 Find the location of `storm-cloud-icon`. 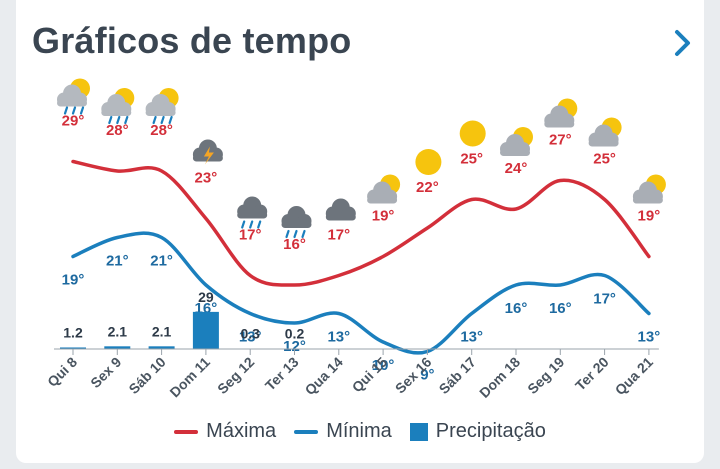

storm-cloud-icon is located at coordinates (207, 152).